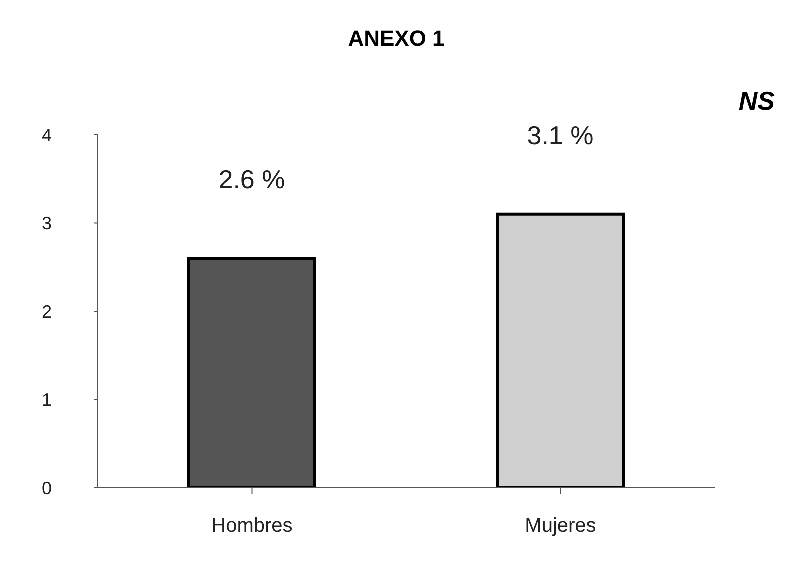  What do you see at coordinates (47, 224) in the screenshot?
I see `y-tick-label: 3` at bounding box center [47, 224].